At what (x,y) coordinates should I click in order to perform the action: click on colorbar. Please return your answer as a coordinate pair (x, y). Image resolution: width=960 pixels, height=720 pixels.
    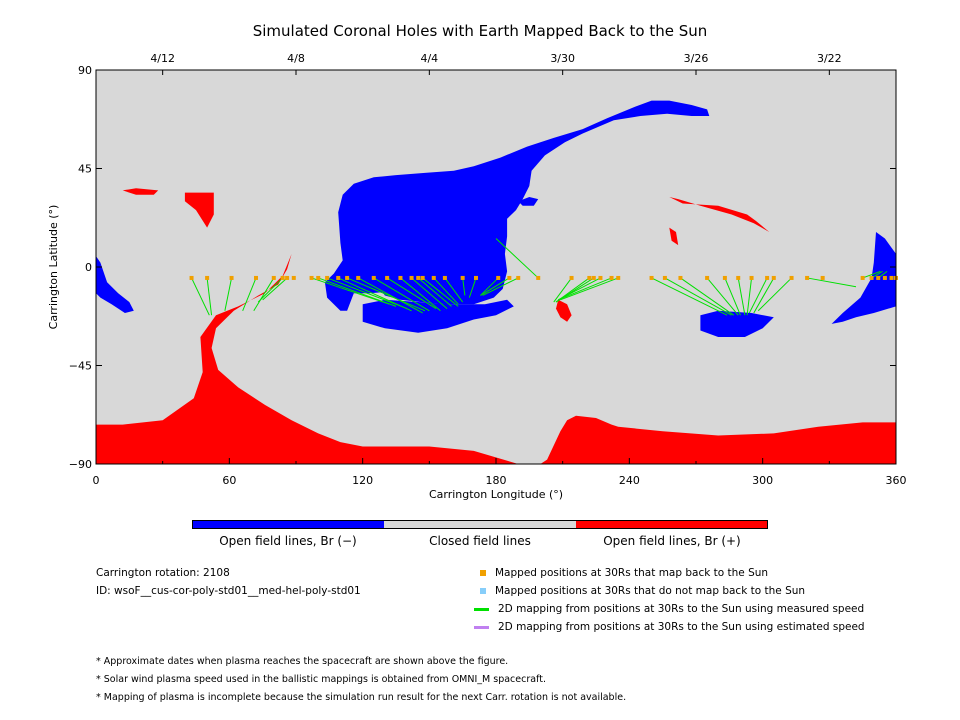
    Looking at the image, I should click on (480, 524).